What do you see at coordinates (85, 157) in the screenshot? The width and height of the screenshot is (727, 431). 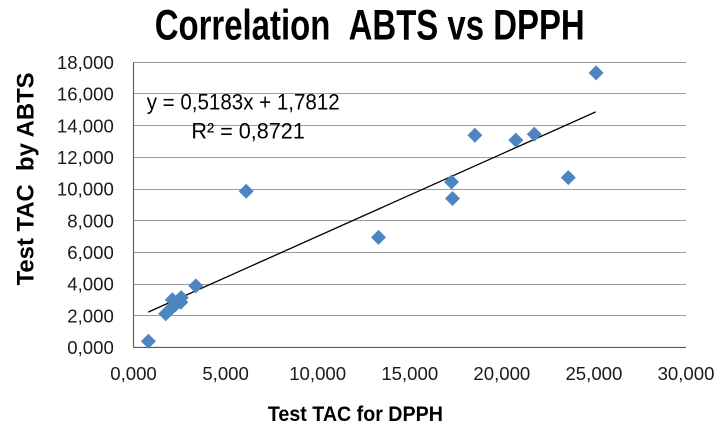 I see `svg-text: 12,000` at bounding box center [85, 157].